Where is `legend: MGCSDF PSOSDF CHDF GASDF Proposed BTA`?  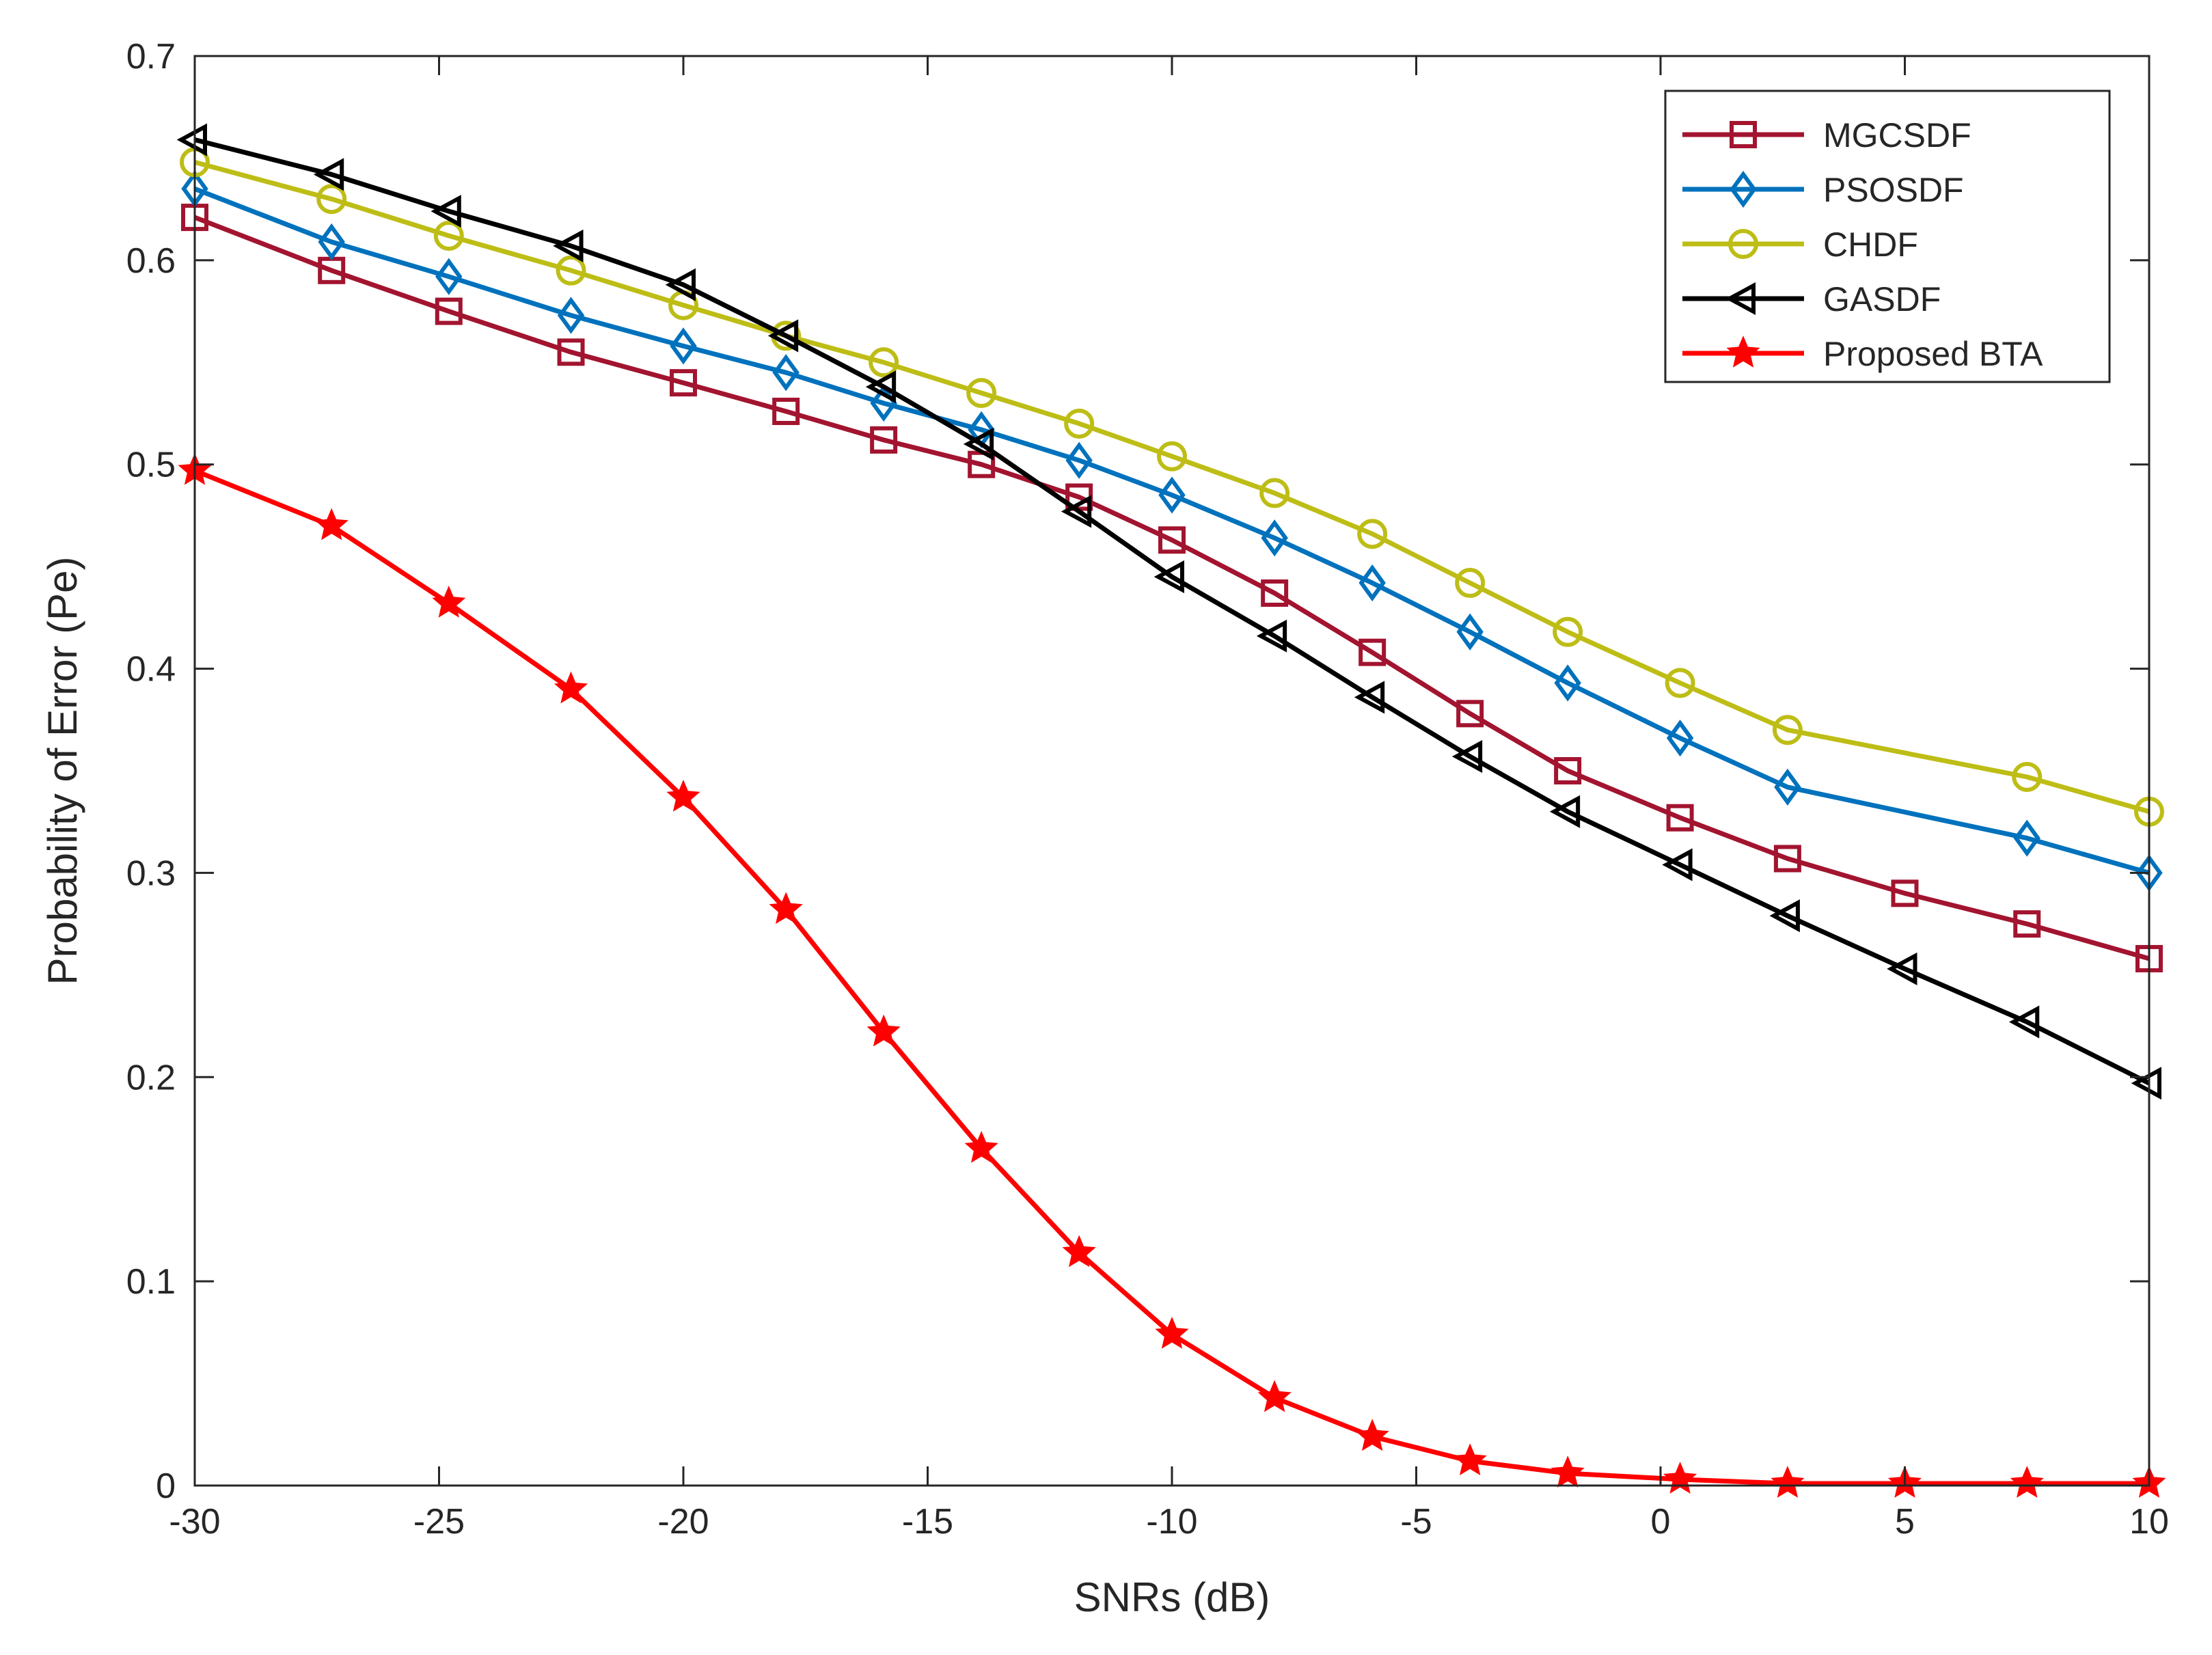
legend: MGCSDF PSOSDF CHDF GASDF Proposed BTA is located at coordinates (1888, 236).